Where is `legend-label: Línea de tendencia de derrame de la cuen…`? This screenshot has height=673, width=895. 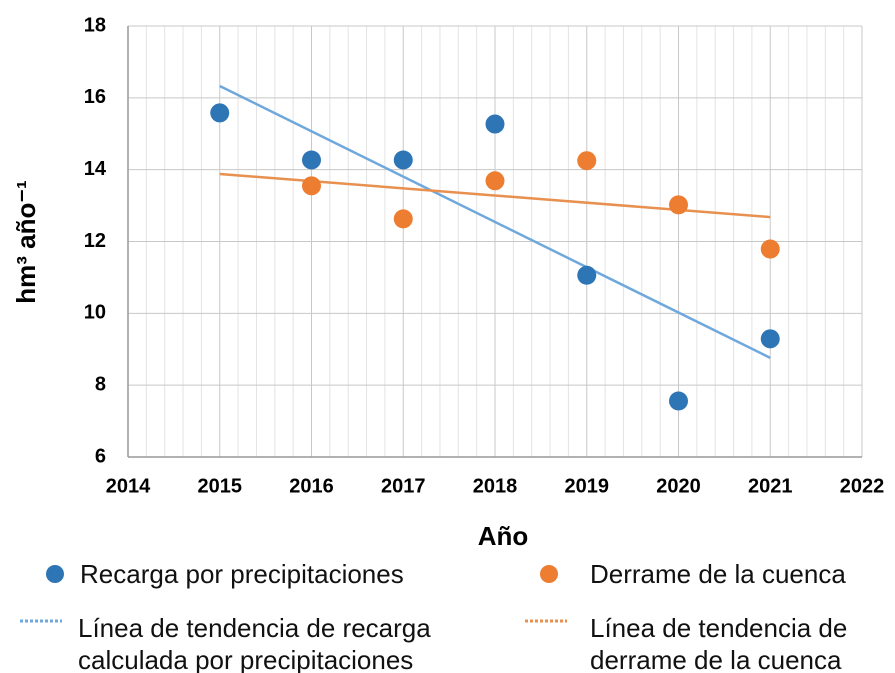 legend-label: Línea de tendencia de derrame de la cuen… is located at coordinates (719, 643).